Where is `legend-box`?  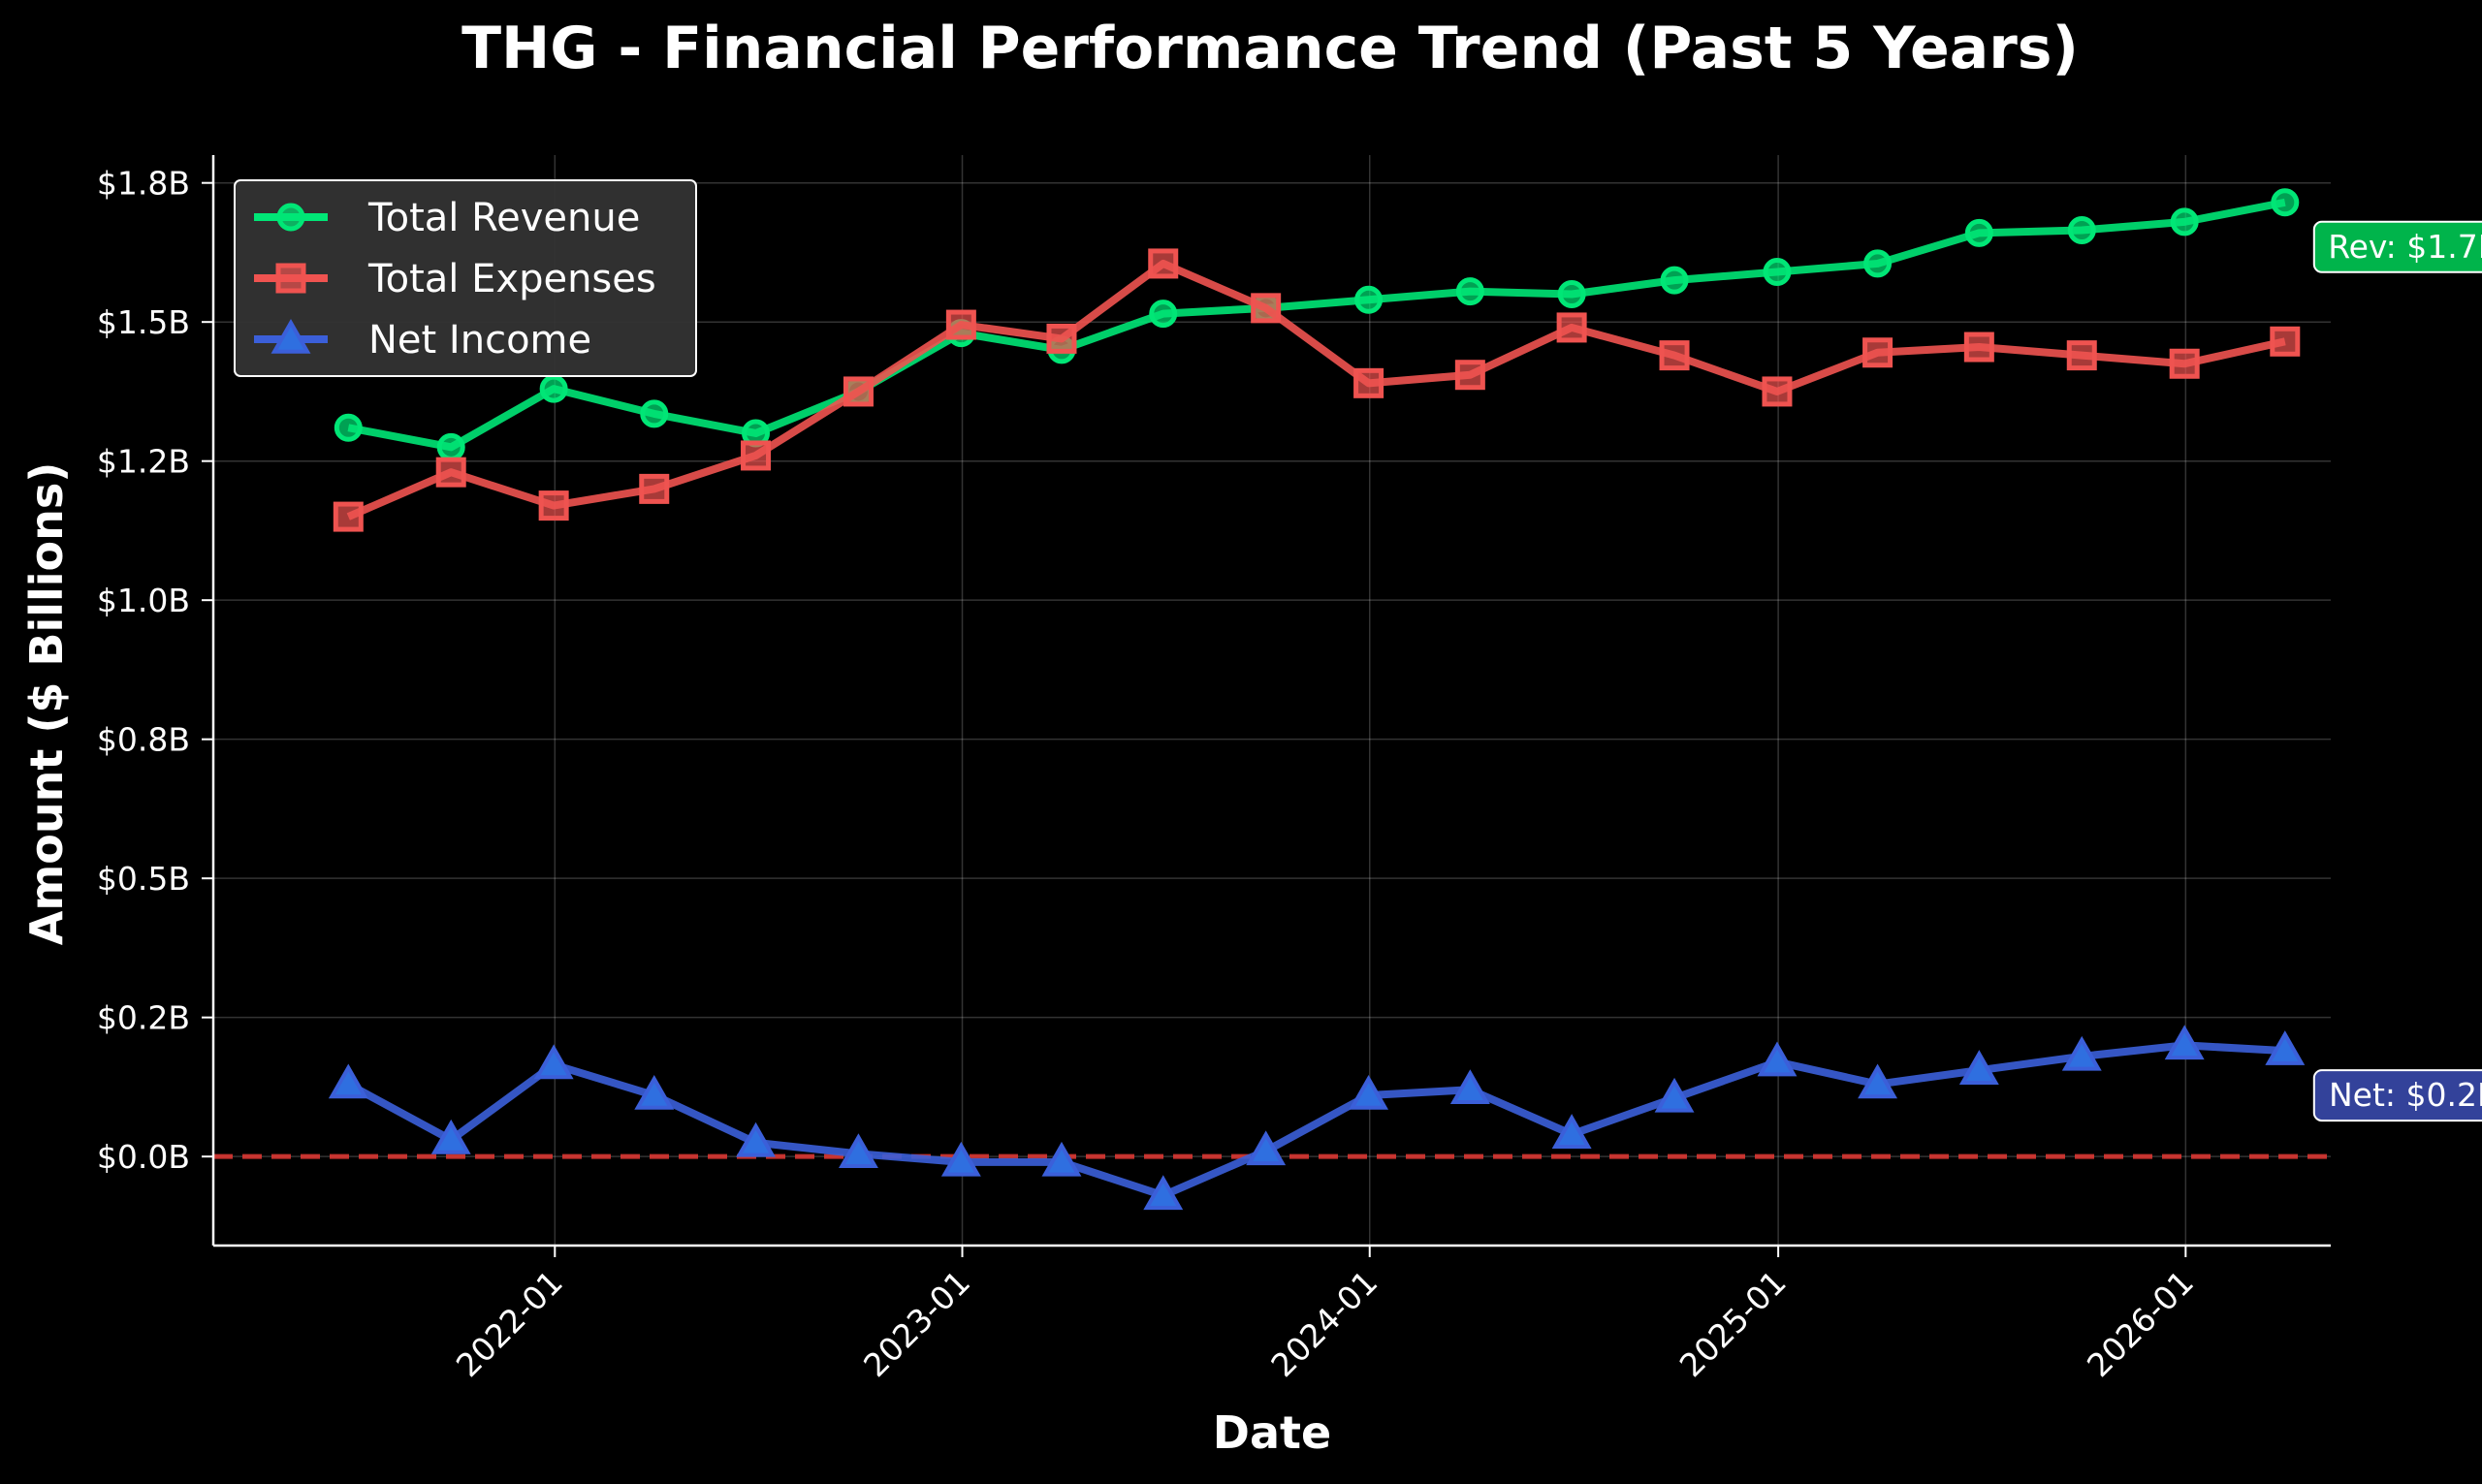 legend-box is located at coordinates (465, 278).